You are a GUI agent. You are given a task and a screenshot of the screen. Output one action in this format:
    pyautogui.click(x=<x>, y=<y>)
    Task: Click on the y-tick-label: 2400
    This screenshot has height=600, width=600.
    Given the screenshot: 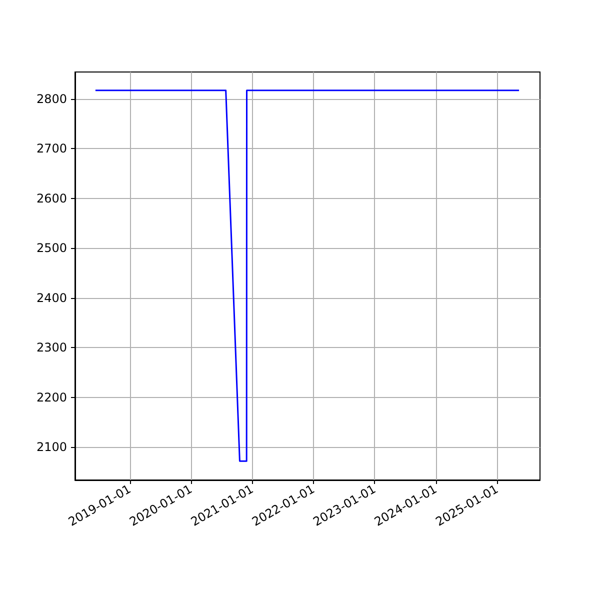 What is the action you would take?
    pyautogui.click(x=51, y=297)
    